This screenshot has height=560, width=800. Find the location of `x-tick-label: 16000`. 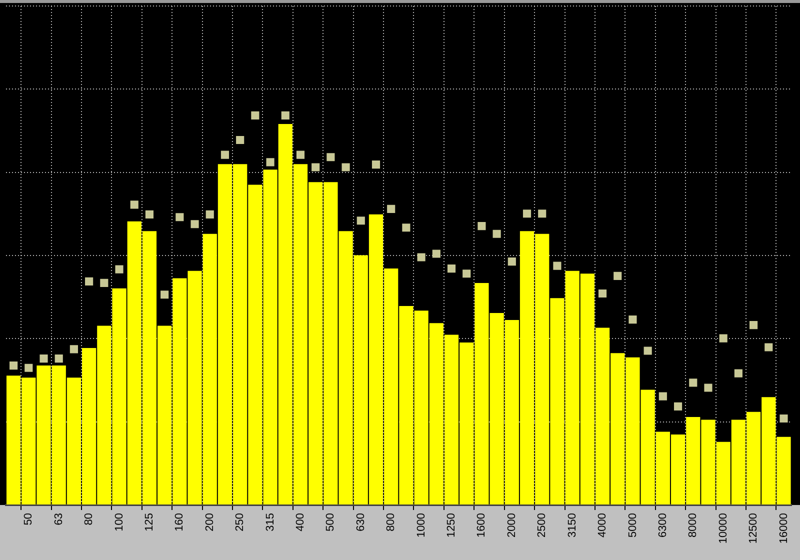

x-tick-label: 16000 is located at coordinates (784, 528).